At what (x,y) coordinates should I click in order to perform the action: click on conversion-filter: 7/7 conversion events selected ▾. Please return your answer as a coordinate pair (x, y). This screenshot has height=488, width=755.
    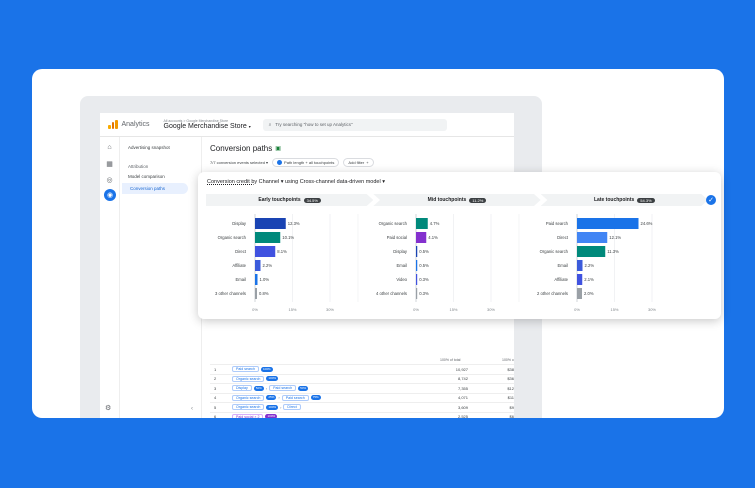
    Looking at the image, I should click on (239, 162).